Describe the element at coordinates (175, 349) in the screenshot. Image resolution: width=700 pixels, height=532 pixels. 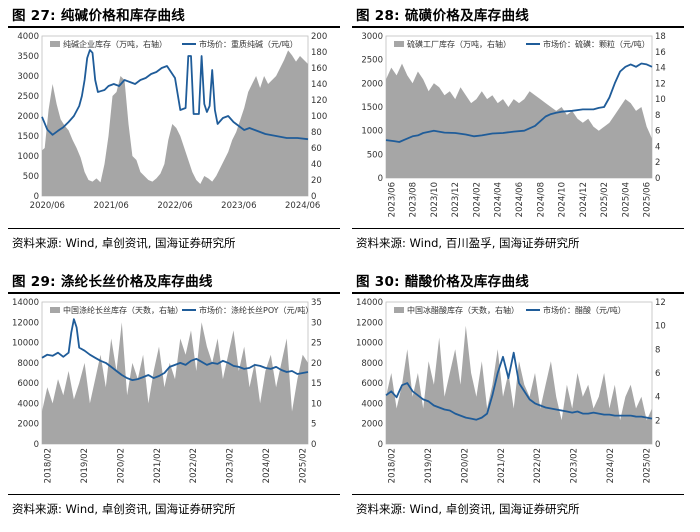
I see `series-line-price` at that location.